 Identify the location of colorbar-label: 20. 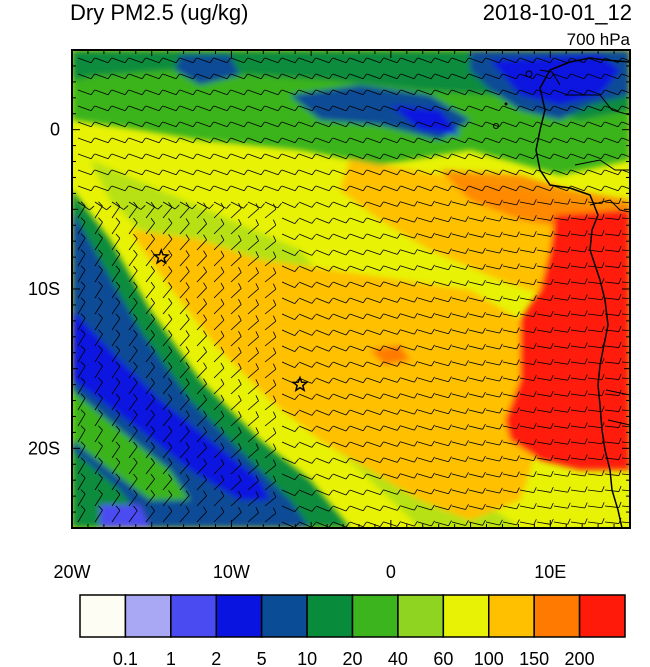
(352, 658).